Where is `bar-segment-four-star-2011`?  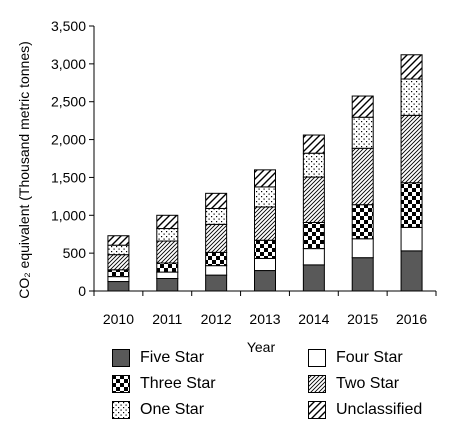
bar-segment-four-star-2011 is located at coordinates (167, 275).